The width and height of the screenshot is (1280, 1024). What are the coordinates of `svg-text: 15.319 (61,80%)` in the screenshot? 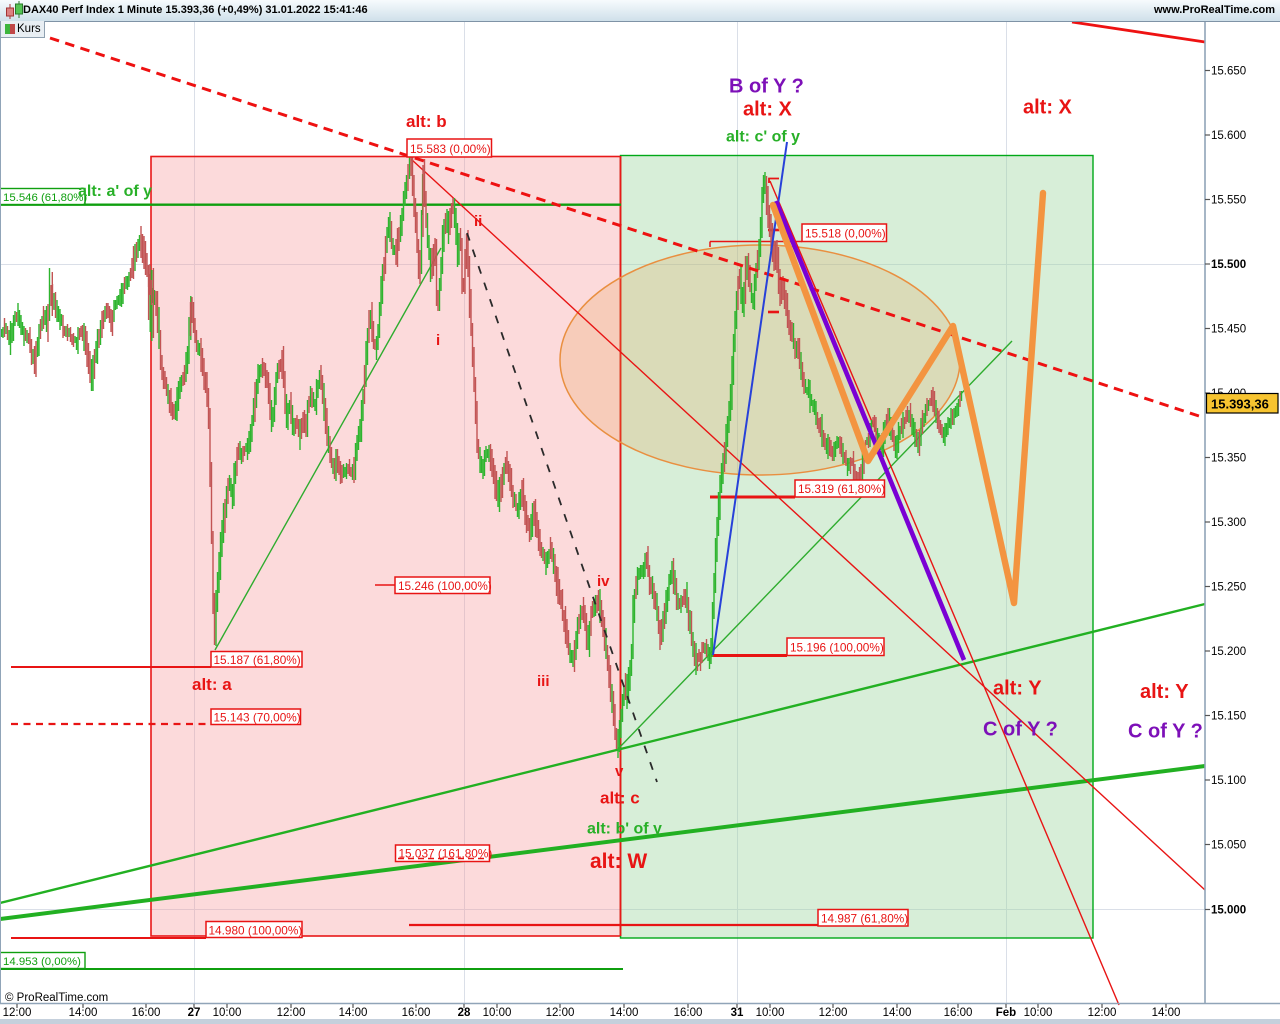 It's located at (841, 489).